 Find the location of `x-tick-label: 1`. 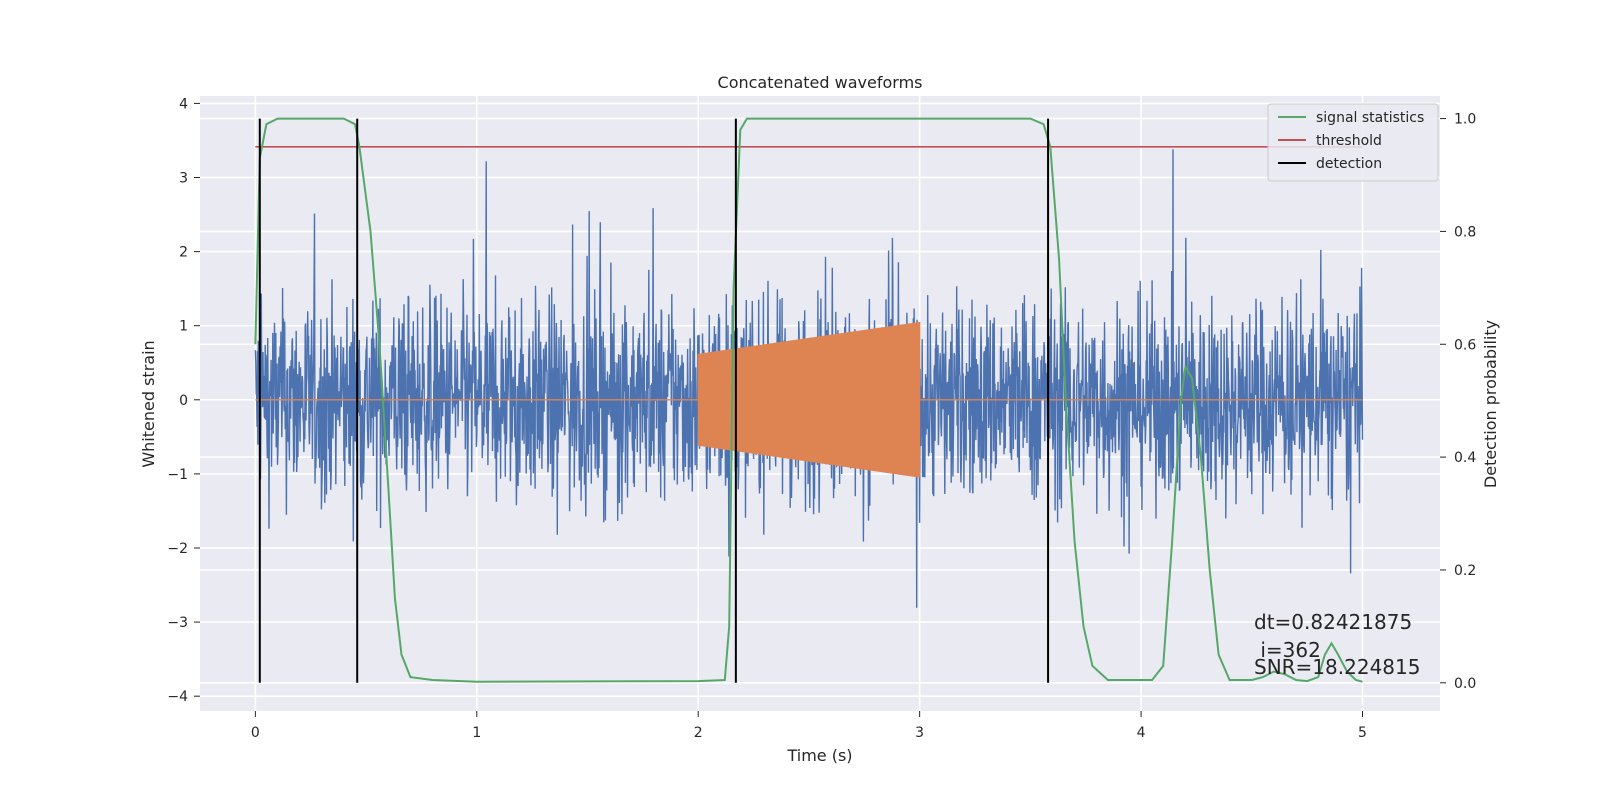

x-tick-label: 1 is located at coordinates (476, 733).